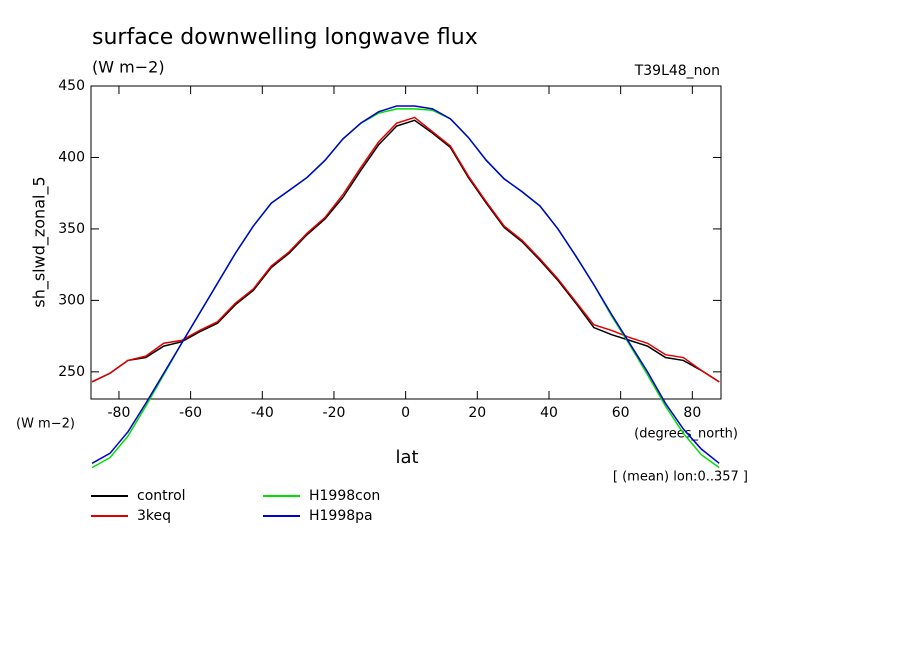 This screenshot has width=904, height=654. I want to click on legend-label: control, so click(161, 496).